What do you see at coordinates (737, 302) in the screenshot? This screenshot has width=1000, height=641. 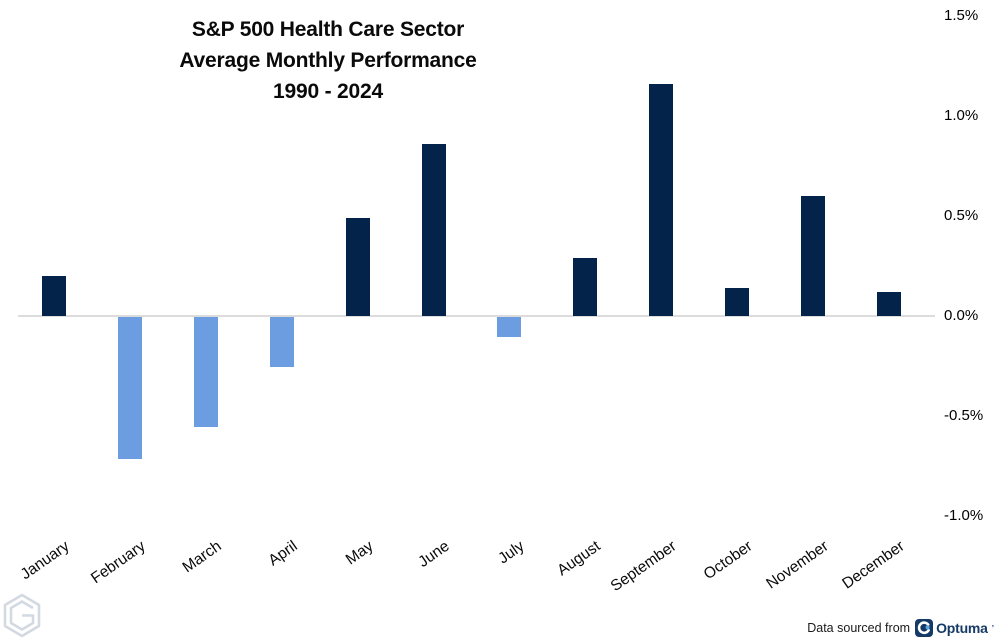 I see `bar-october` at bounding box center [737, 302].